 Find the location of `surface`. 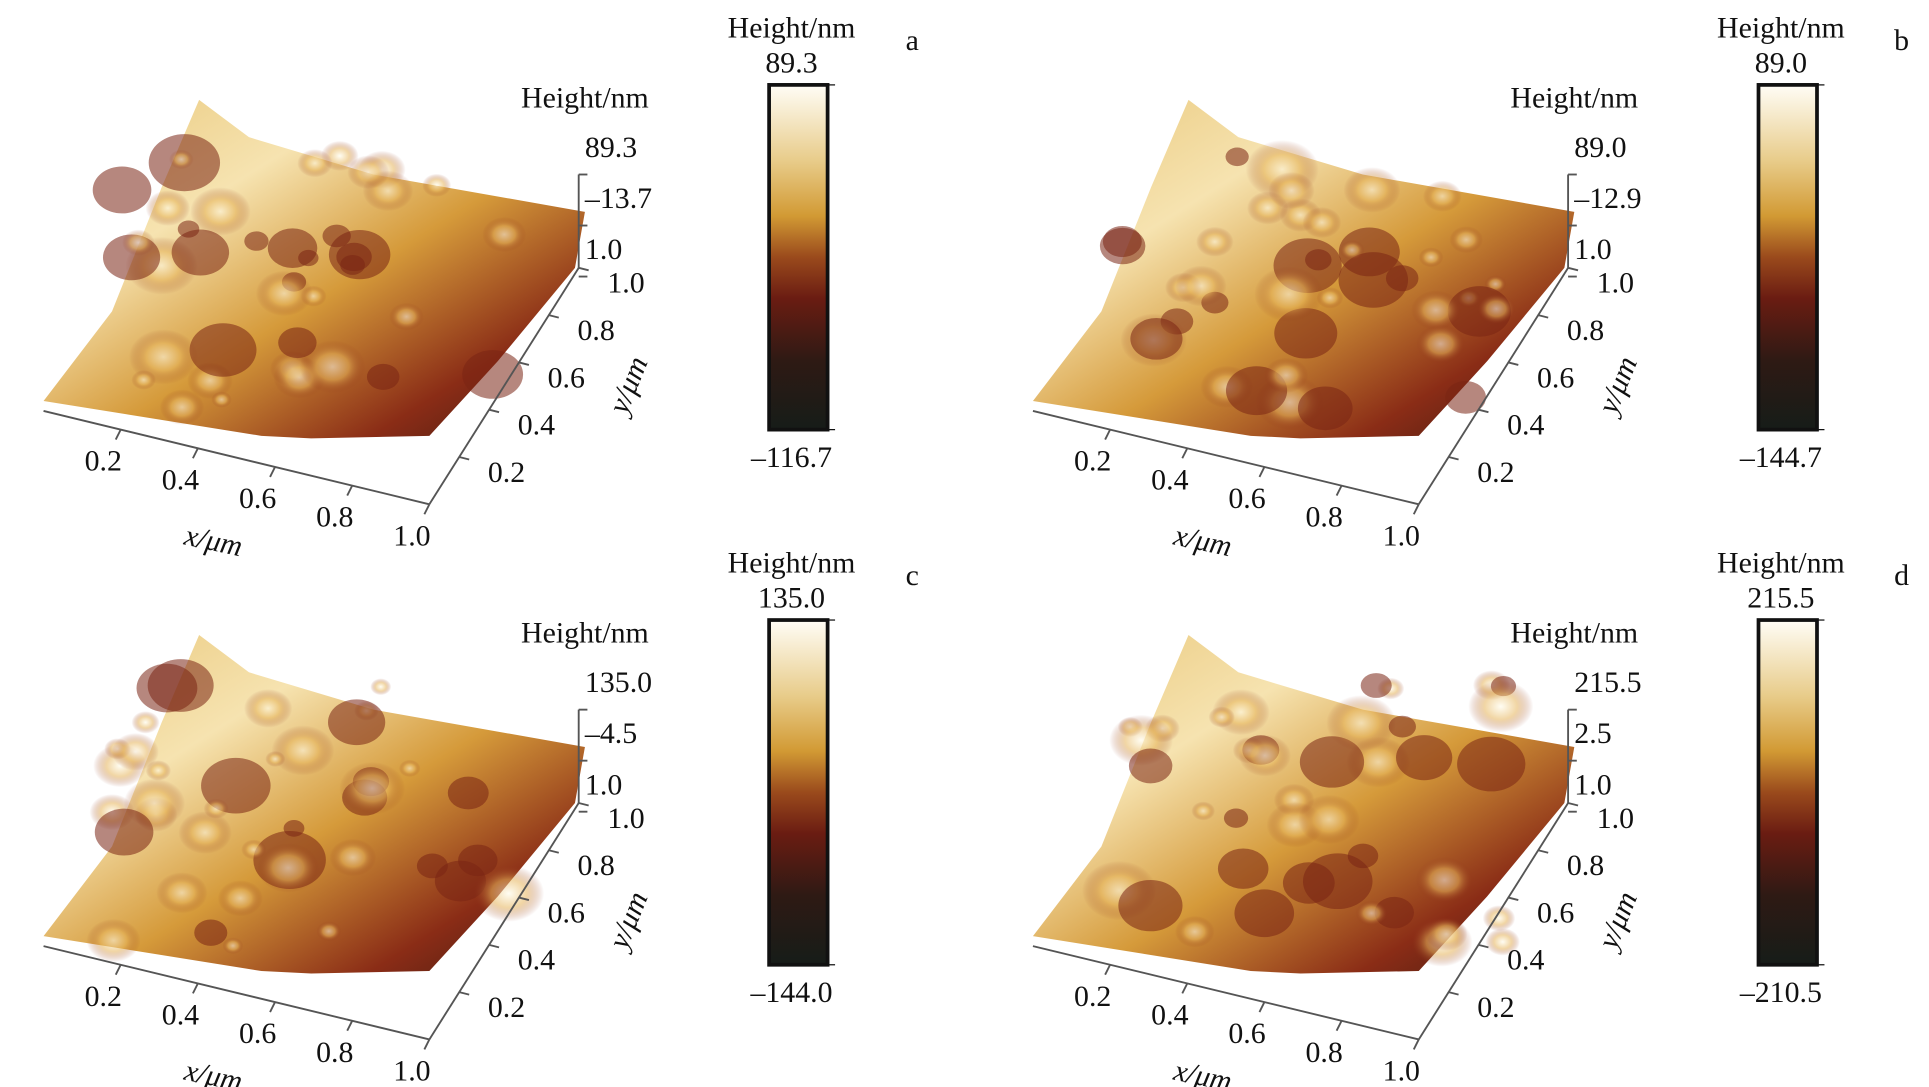

surface is located at coordinates (314, 269).